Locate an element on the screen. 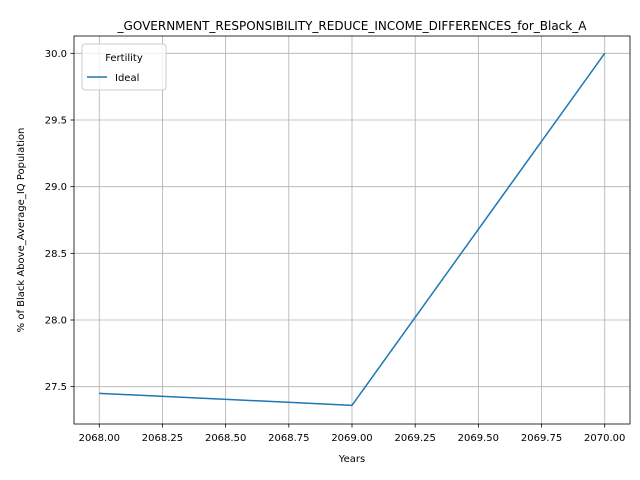 This screenshot has width=640, height=480. x-tick-label: 2068.25 is located at coordinates (162, 438).